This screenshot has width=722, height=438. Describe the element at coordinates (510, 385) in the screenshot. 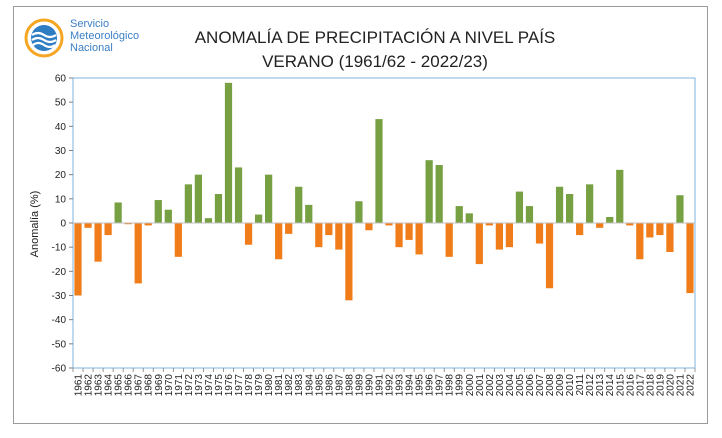

I see `x-tick-label: 2004` at that location.